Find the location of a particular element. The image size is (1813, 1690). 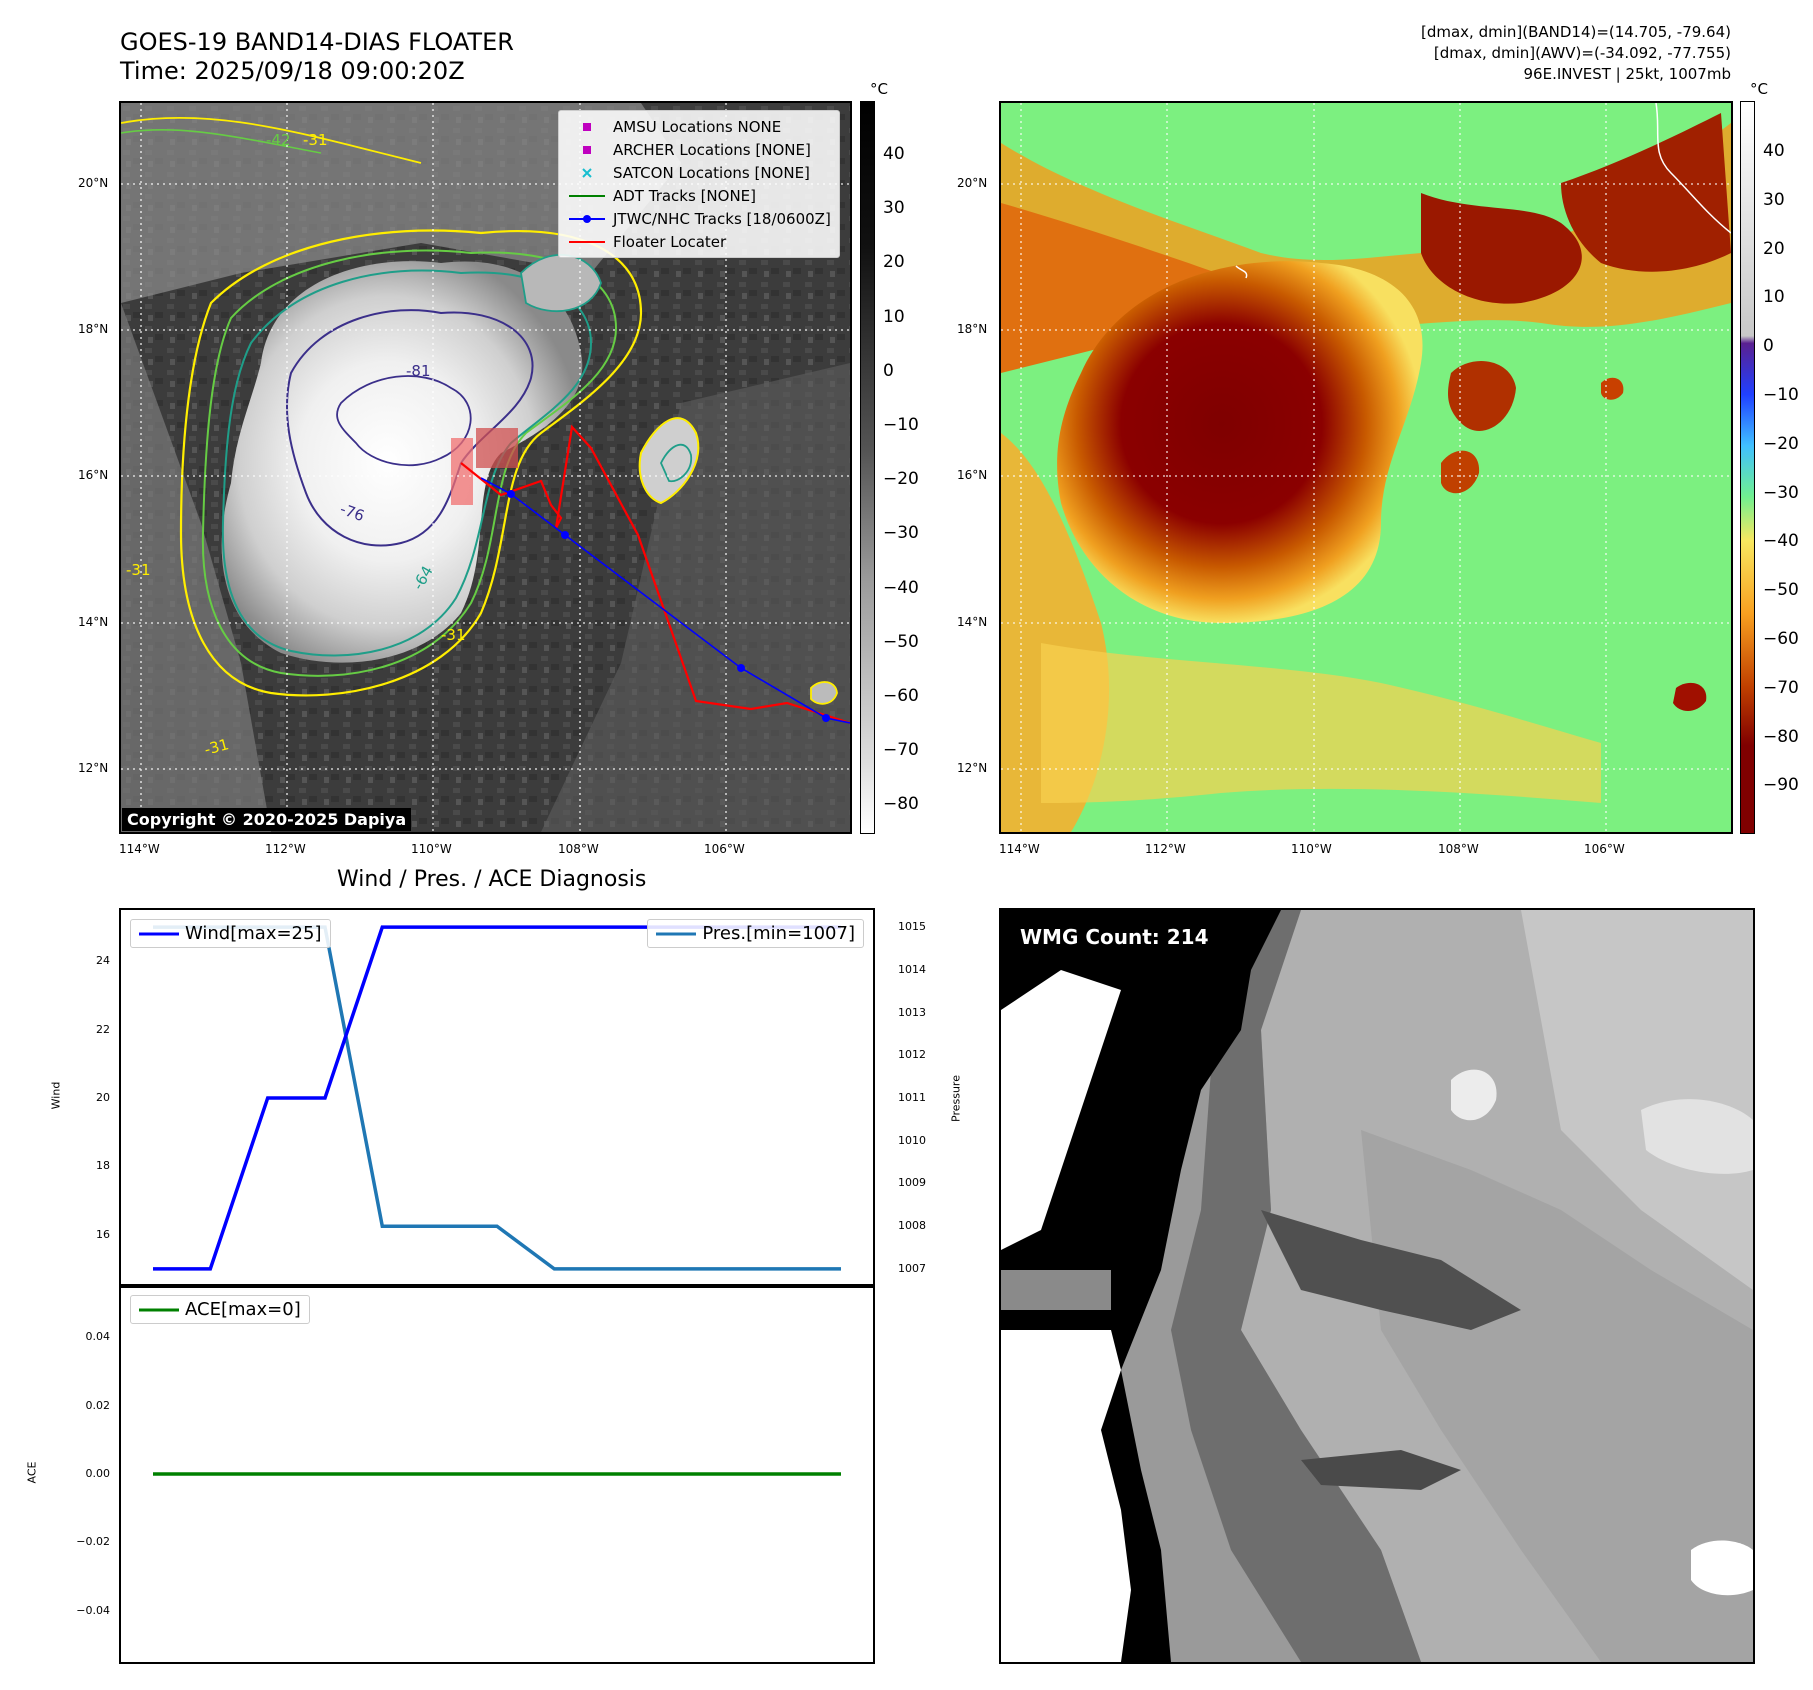

axis-tick-label: 1011 is located at coordinates (912, 1097).